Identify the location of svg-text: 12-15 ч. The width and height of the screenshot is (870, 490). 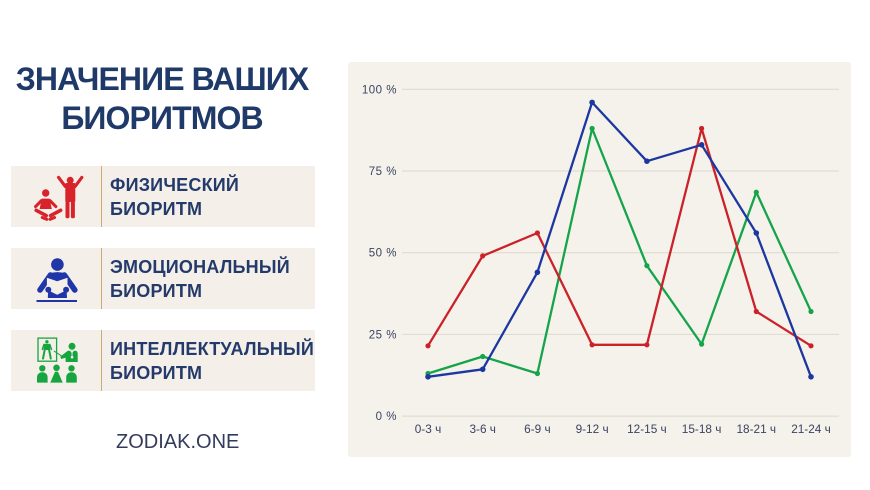
(647, 429).